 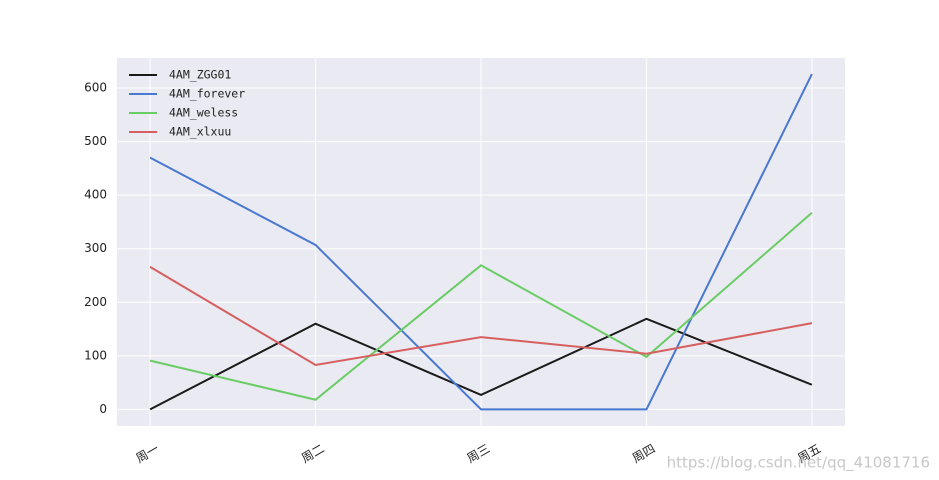 I want to click on y-tick-label: 300, so click(x=95, y=248).